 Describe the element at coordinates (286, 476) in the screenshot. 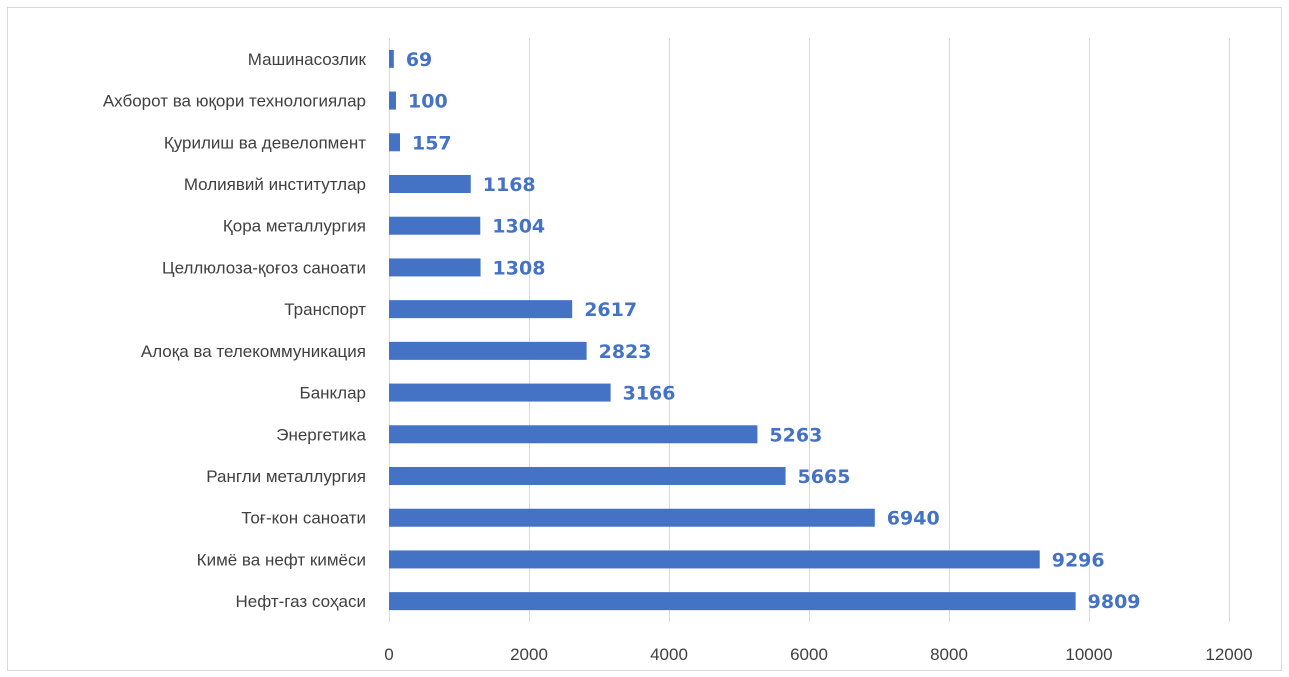

I see `category-label: Рангли металлургия` at that location.